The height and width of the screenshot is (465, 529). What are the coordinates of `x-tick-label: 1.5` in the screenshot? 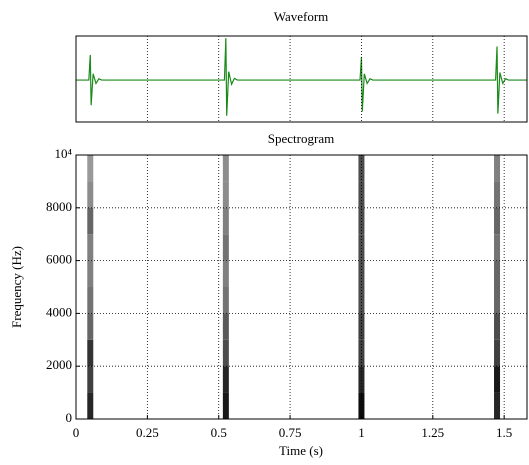 It's located at (504, 432).